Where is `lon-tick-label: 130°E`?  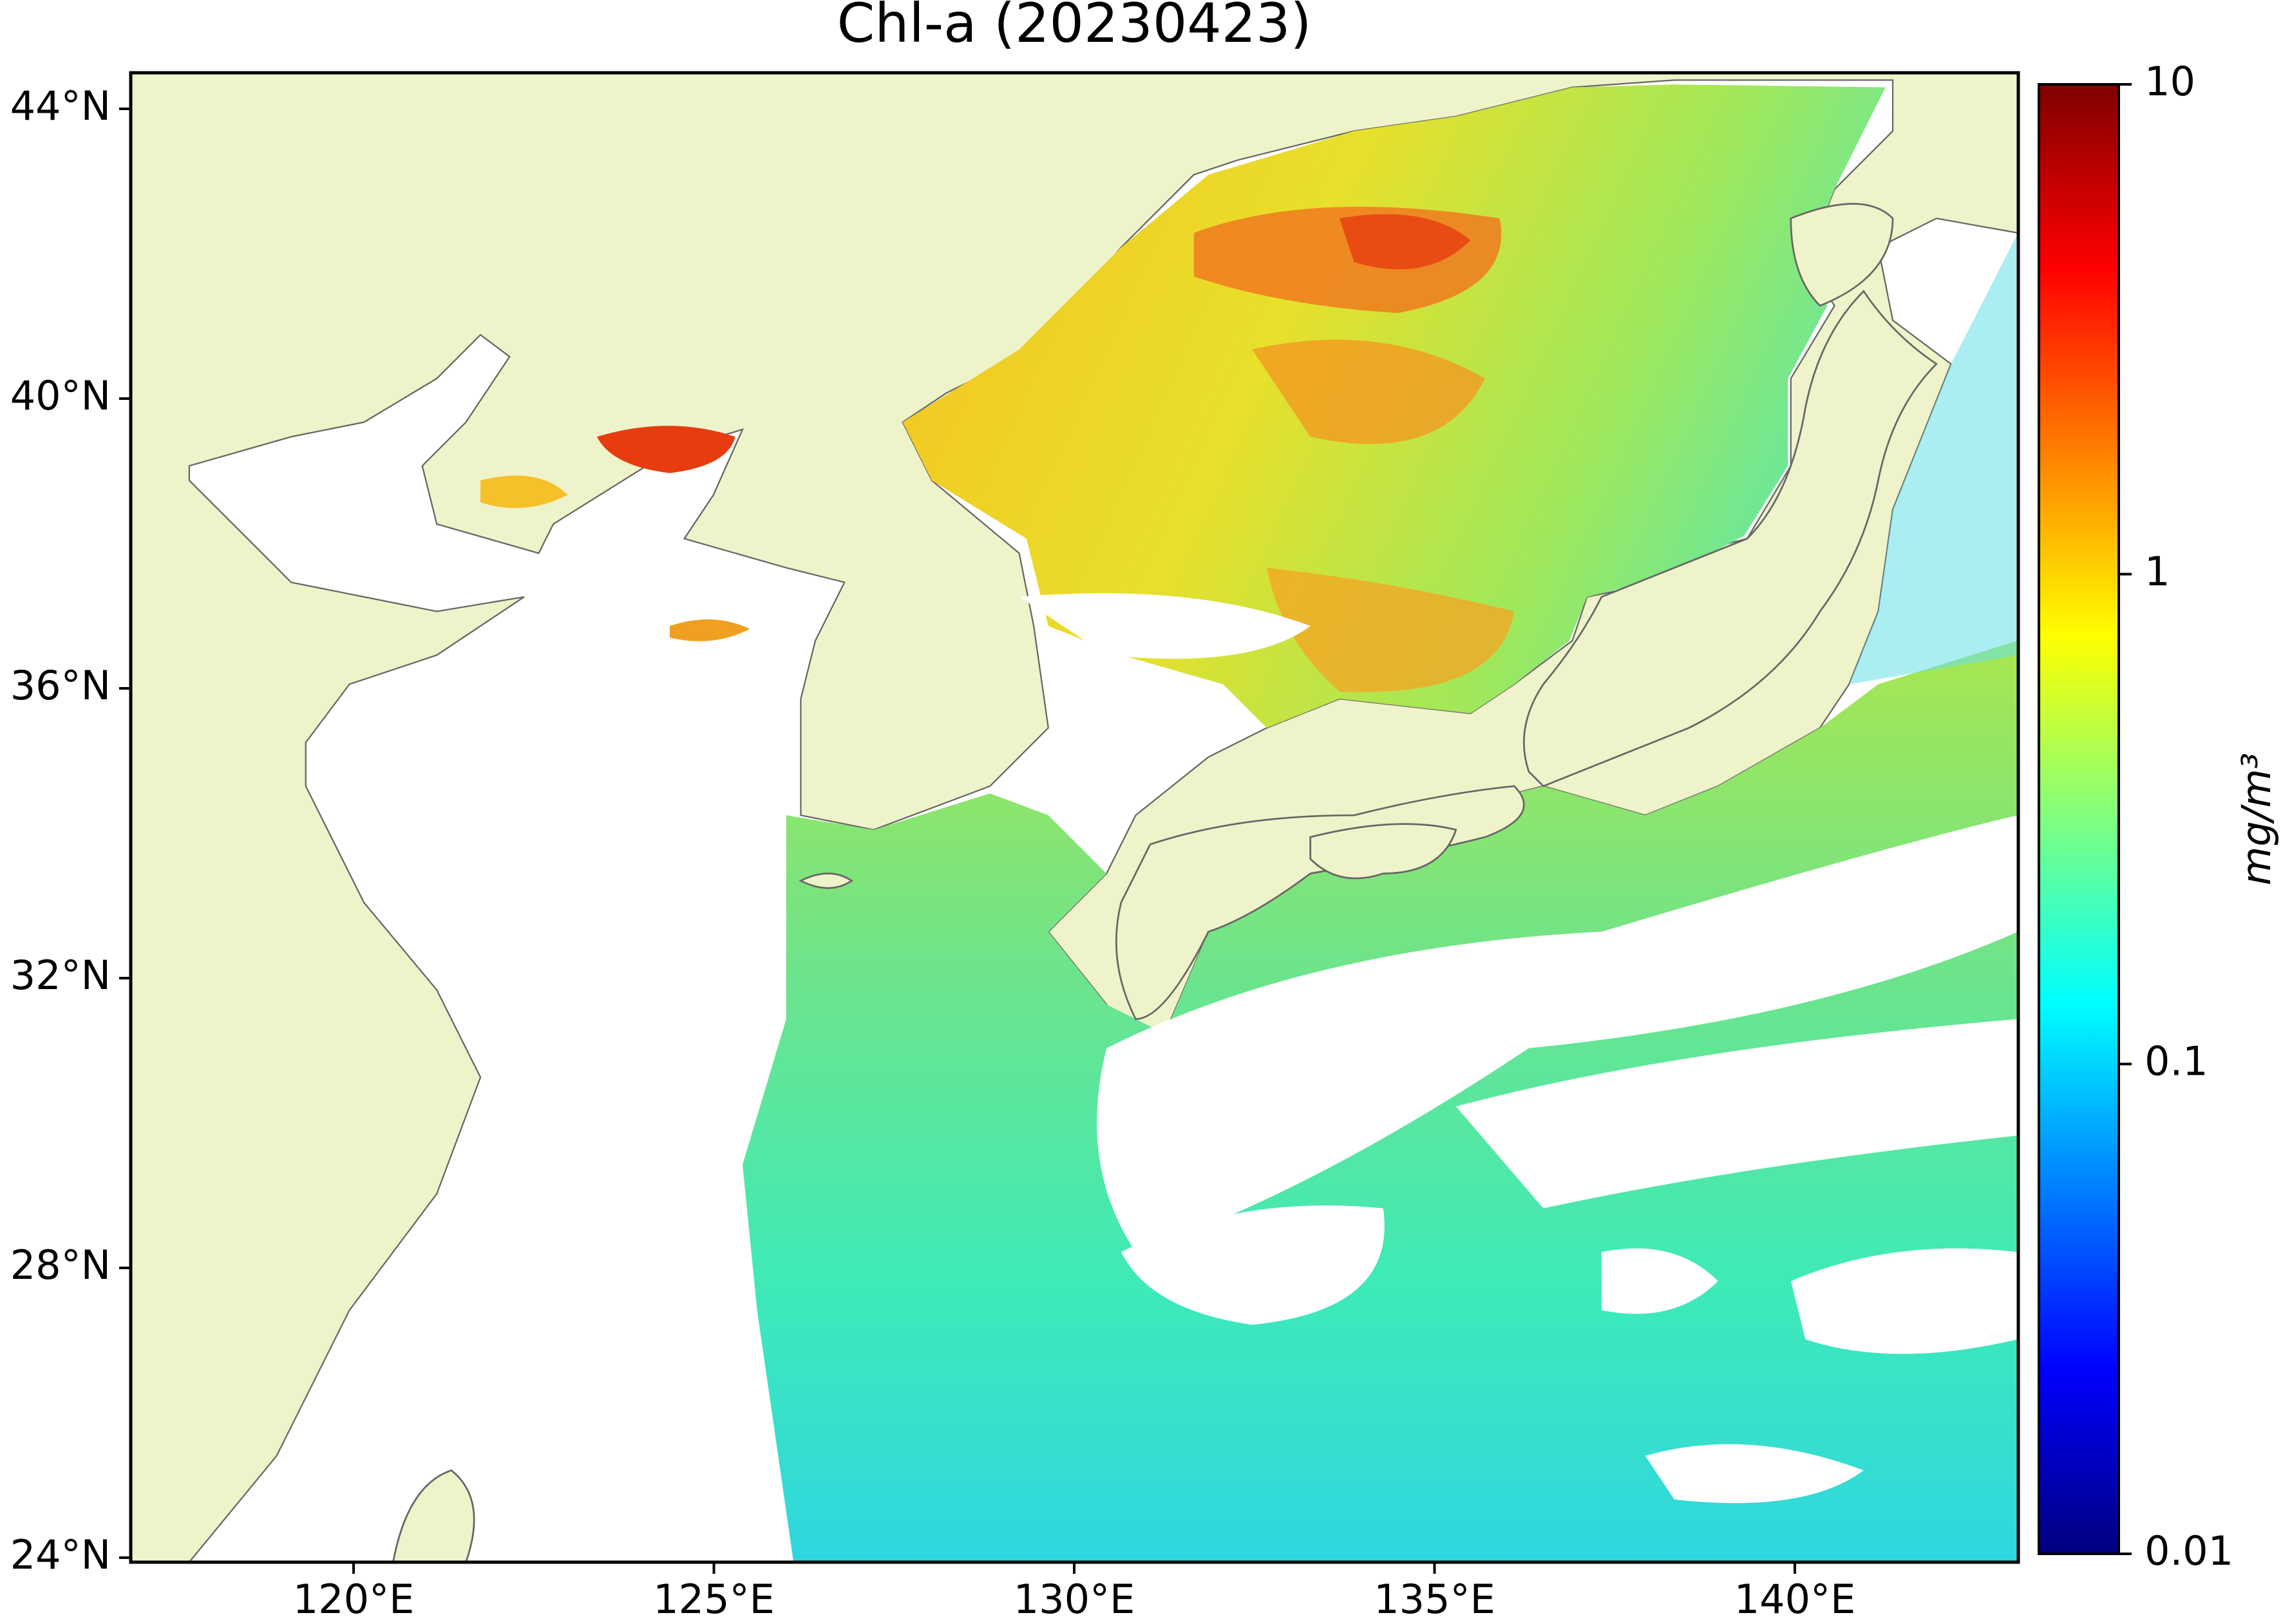
lon-tick-label: 130°E is located at coordinates (1074, 1600).